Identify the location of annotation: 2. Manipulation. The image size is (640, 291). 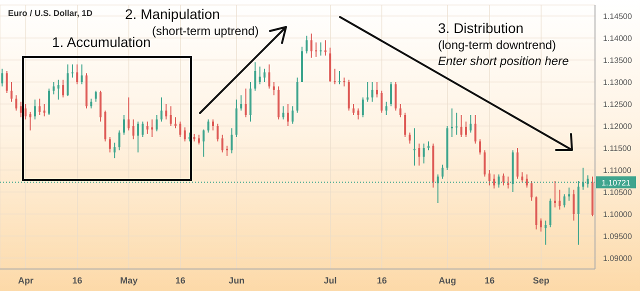
(172, 14).